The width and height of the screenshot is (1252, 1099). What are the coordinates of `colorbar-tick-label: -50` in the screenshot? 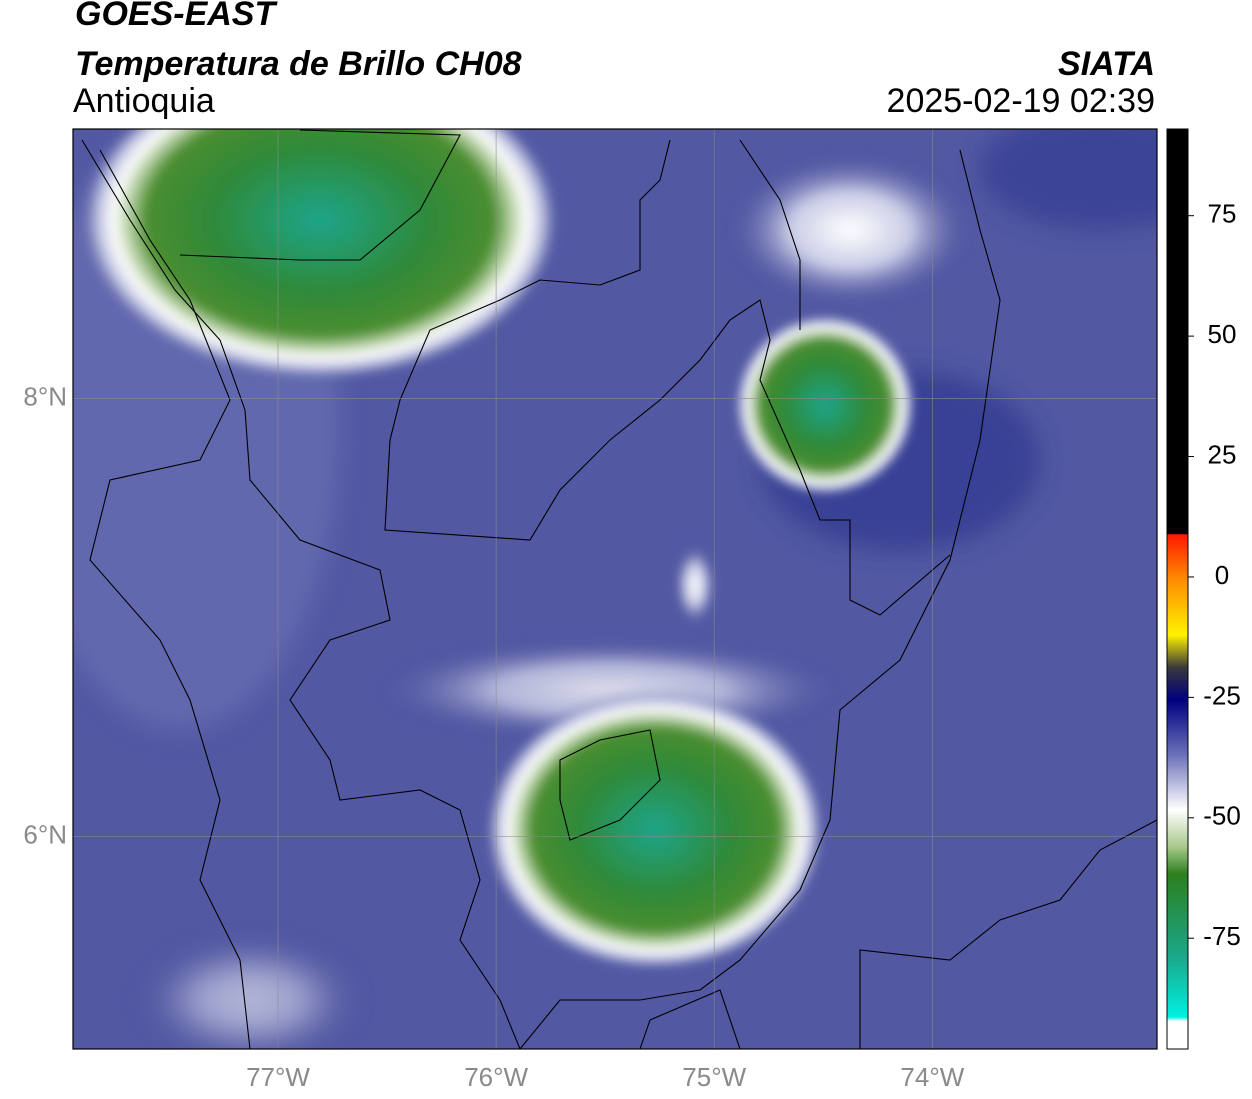 It's located at (1222, 816).